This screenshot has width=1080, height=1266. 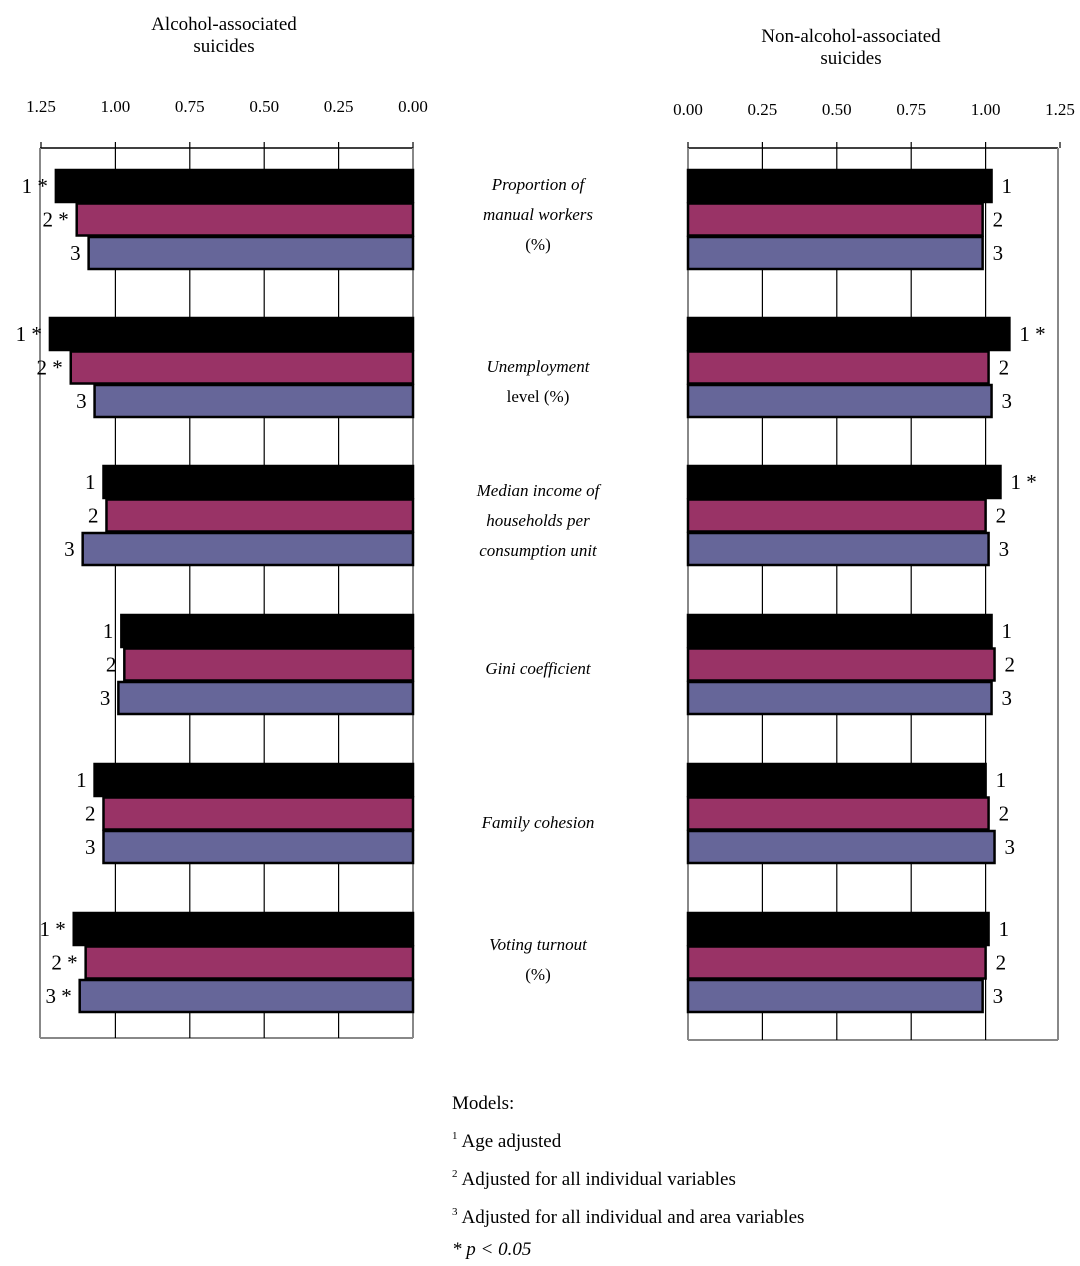 I want to click on right-tick-label: 0.00, so click(x=688, y=109).